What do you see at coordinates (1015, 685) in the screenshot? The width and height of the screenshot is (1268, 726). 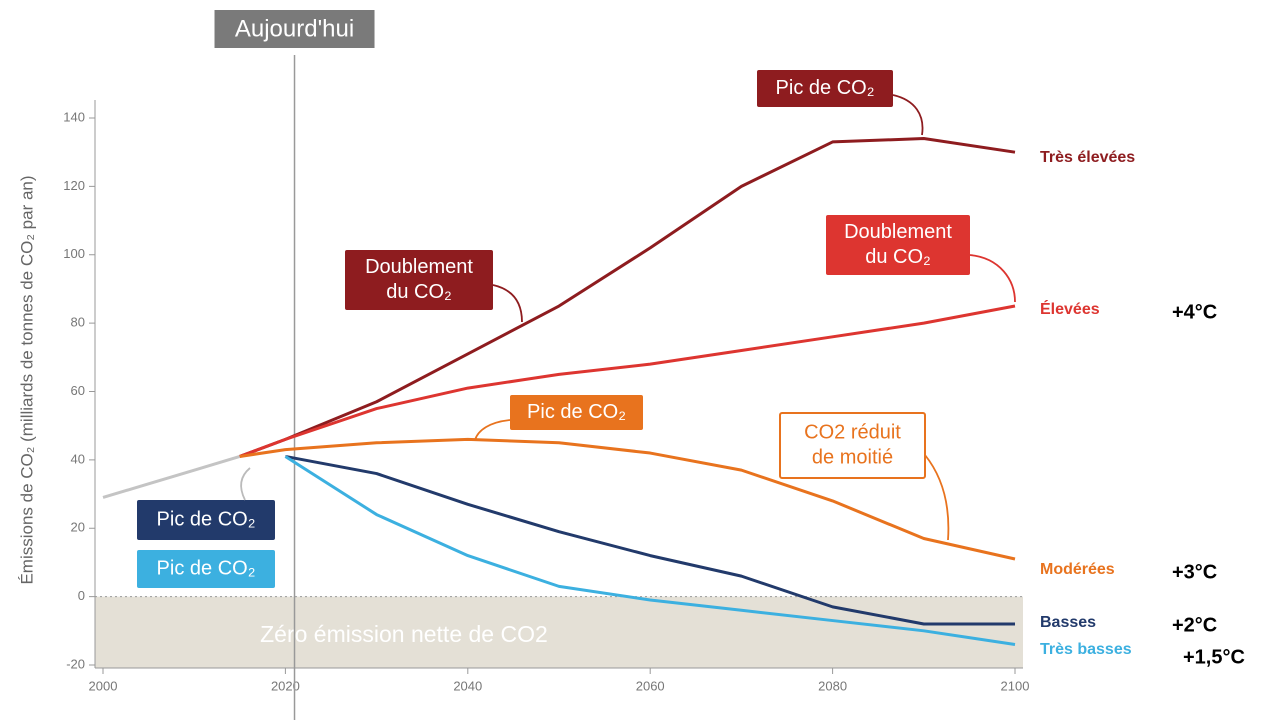 I see `x-tick-label: 2100` at bounding box center [1015, 685].